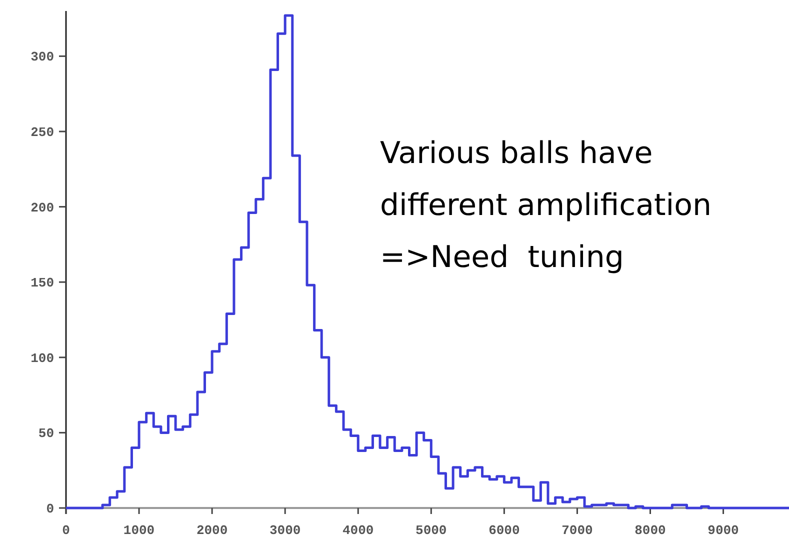 Image resolution: width=789 pixels, height=543 pixels. Describe the element at coordinates (650, 530) in the screenshot. I see `x-tick-label: 8000` at that location.